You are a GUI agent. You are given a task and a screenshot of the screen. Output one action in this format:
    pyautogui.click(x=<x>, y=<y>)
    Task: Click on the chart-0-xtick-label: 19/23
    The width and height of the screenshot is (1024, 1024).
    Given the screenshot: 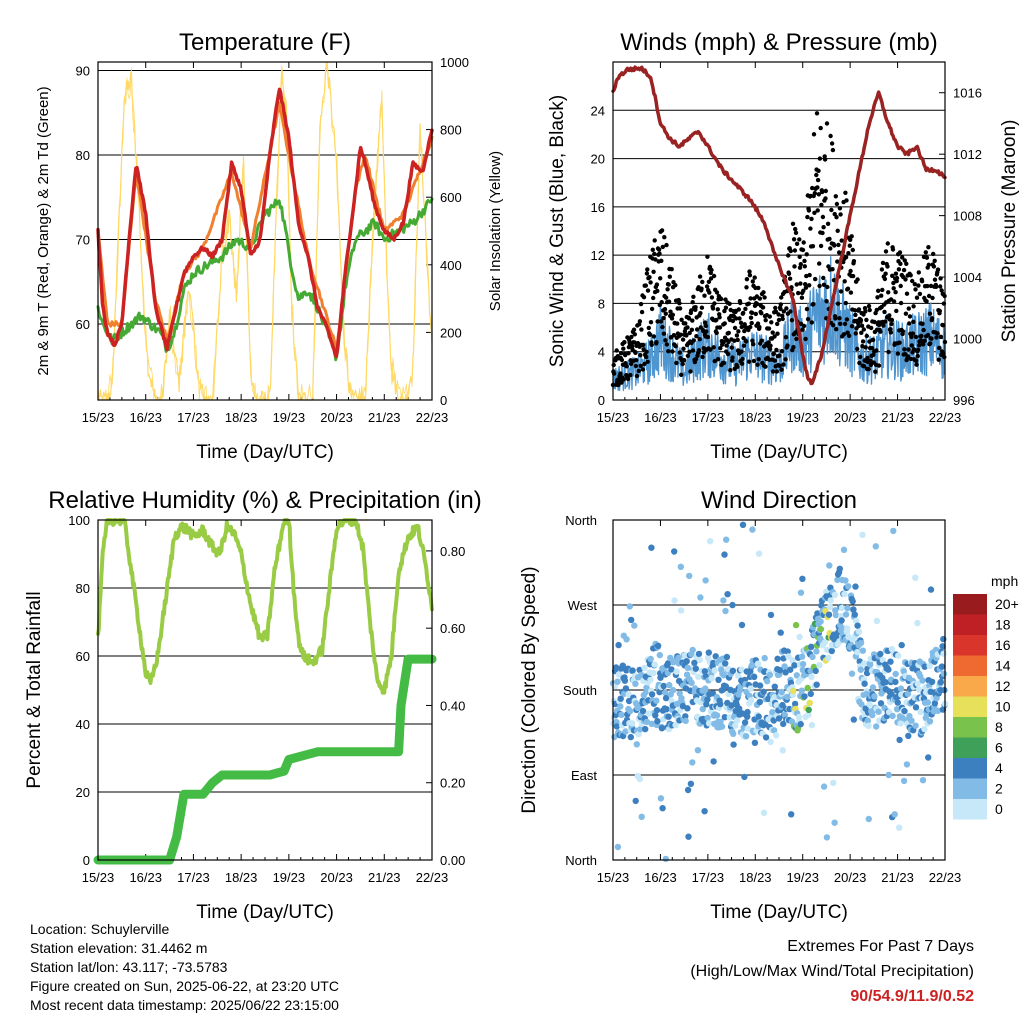 What is the action you would take?
    pyautogui.click(x=289, y=417)
    